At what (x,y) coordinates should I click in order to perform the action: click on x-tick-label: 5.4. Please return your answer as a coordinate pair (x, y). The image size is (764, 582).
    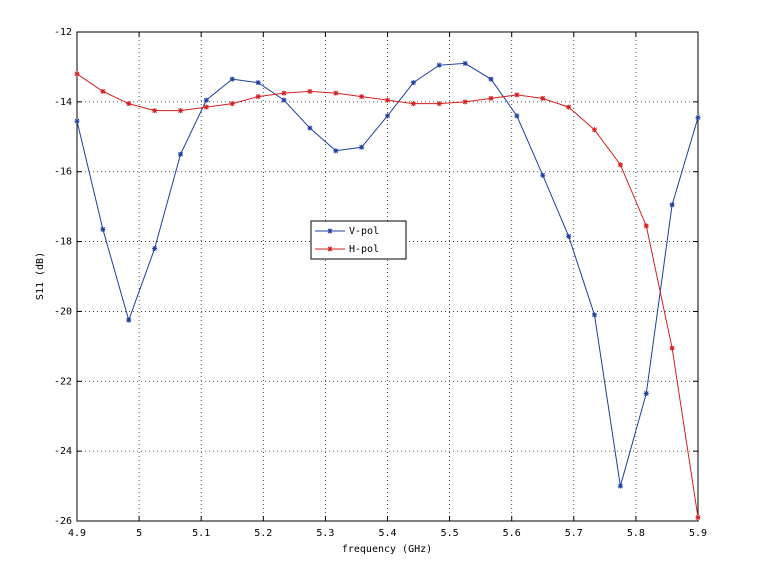
    Looking at the image, I should click on (387, 533).